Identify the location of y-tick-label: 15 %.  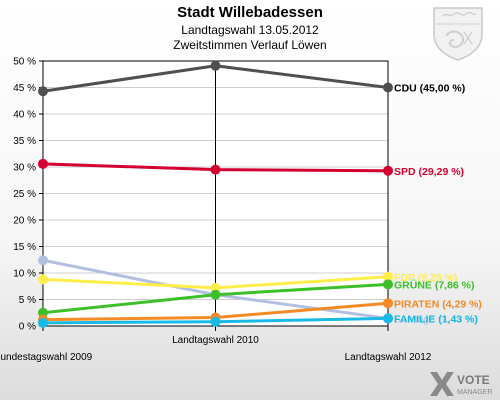
(24, 247).